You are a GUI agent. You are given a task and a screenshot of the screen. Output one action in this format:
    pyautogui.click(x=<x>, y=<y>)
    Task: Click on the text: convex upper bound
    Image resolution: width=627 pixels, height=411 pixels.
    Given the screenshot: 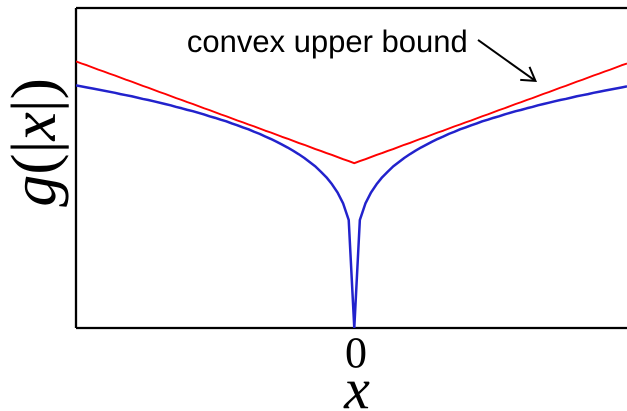 What is the action you would take?
    pyautogui.click(x=327, y=44)
    